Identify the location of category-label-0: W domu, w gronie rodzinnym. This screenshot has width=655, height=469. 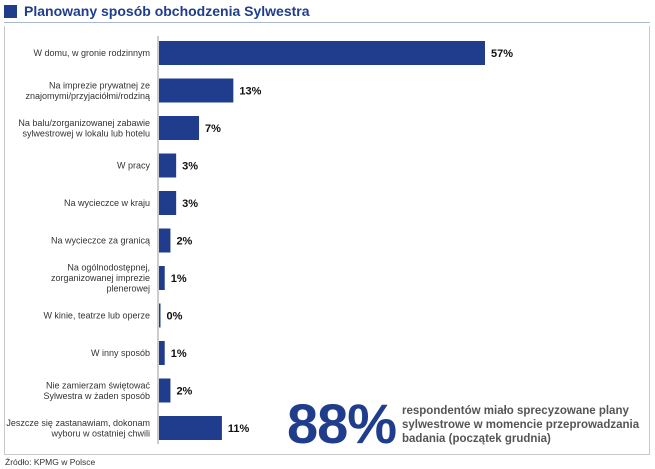
(91, 53).